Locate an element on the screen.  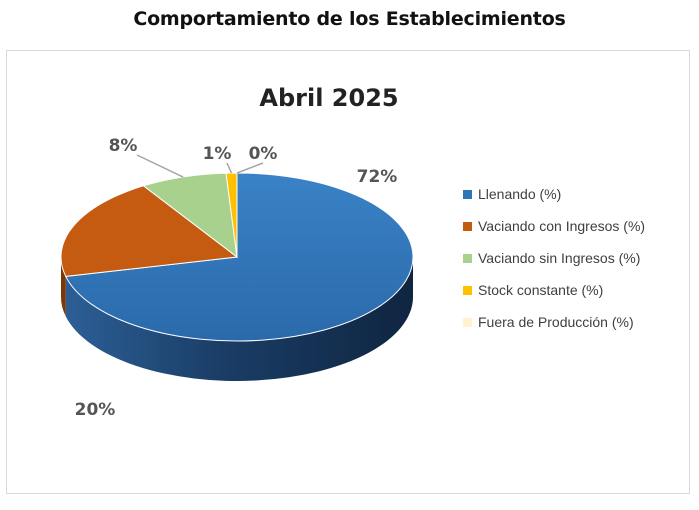
legend-label-fuera-de-produccion: Fuera de Producción (%) is located at coordinates (556, 322).